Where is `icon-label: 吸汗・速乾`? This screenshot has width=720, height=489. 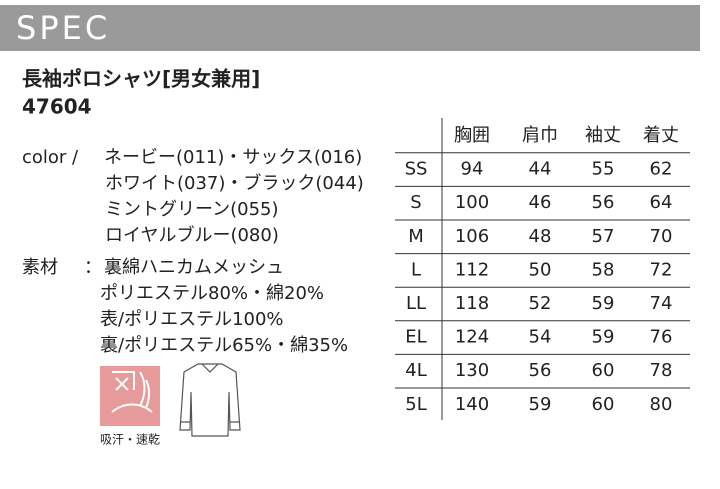 icon-label: 吸汗・速乾 is located at coordinates (130, 440).